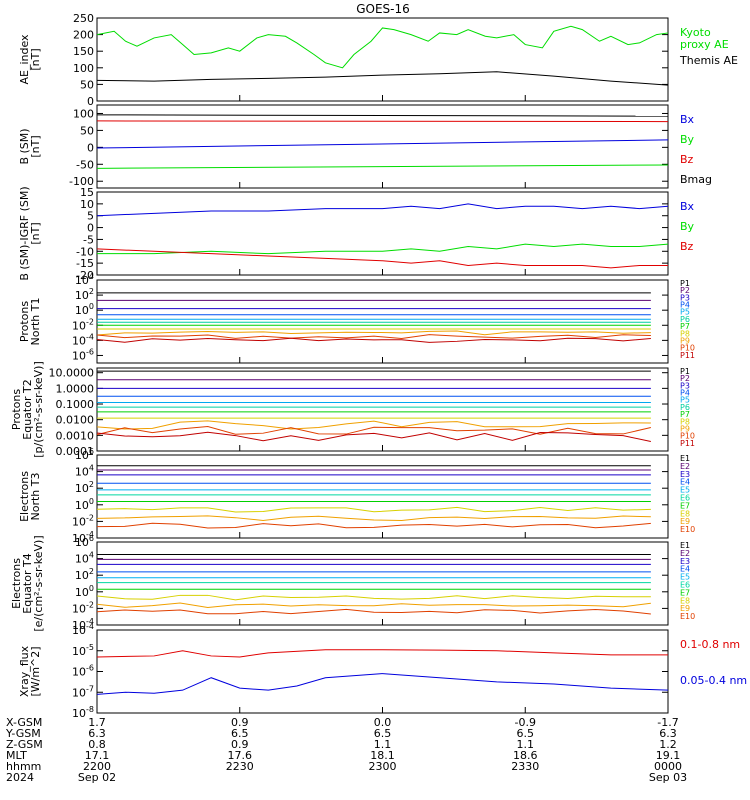 Image resolution: width=750 pixels, height=800 pixels. Describe the element at coordinates (91, 571) in the screenshot. I see `tick-exponent: 2` at that location.